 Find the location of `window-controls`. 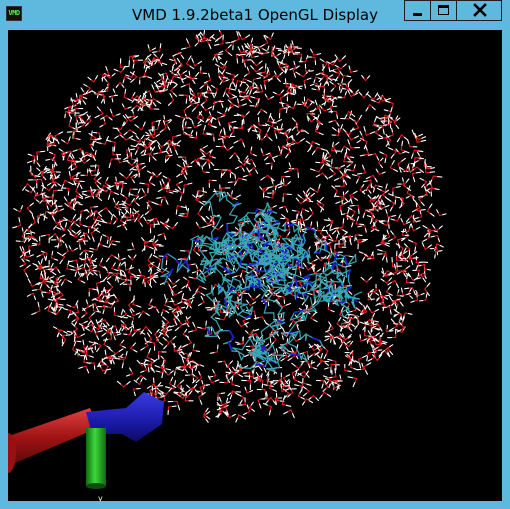

window-controls is located at coordinates (453, 10).